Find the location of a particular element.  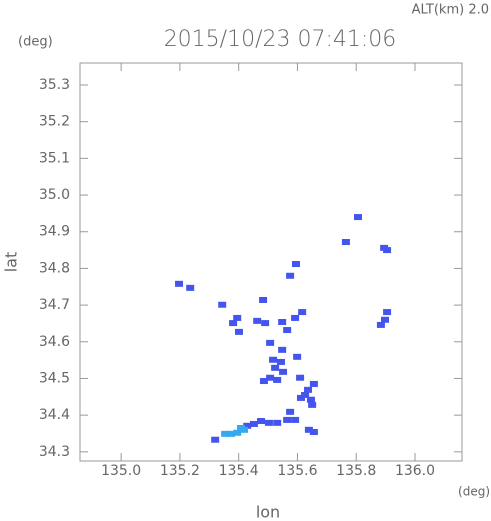

y-tick-label: 34.5 is located at coordinates (54, 378).